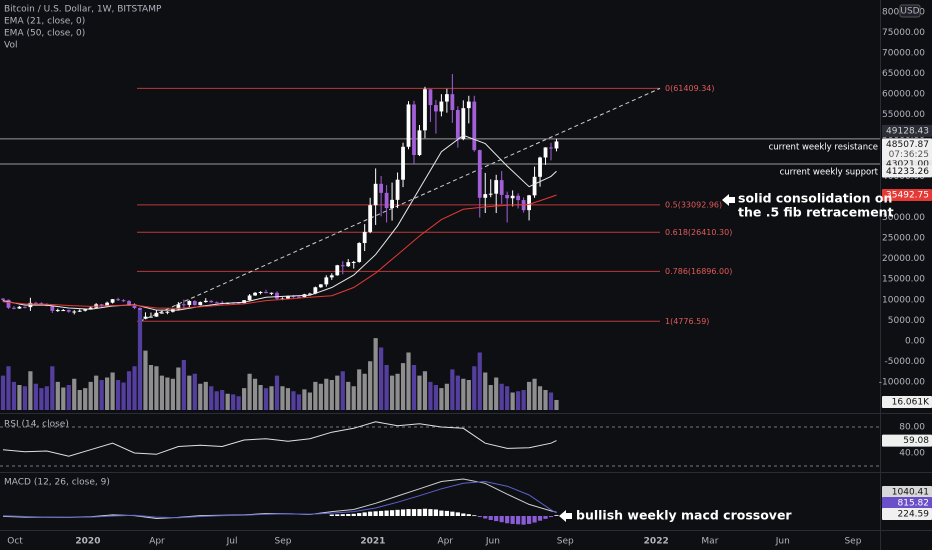 This screenshot has width=932, height=550. What do you see at coordinates (907, 130) in the screenshot?
I see `level-value-box` at bounding box center [907, 130].